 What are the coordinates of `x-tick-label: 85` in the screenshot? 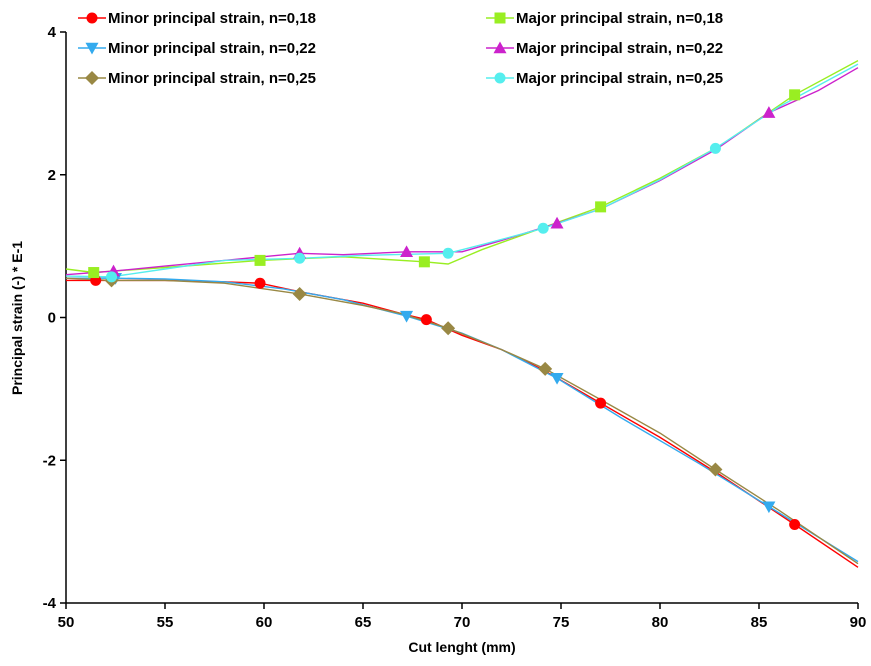 It's located at (759, 622).